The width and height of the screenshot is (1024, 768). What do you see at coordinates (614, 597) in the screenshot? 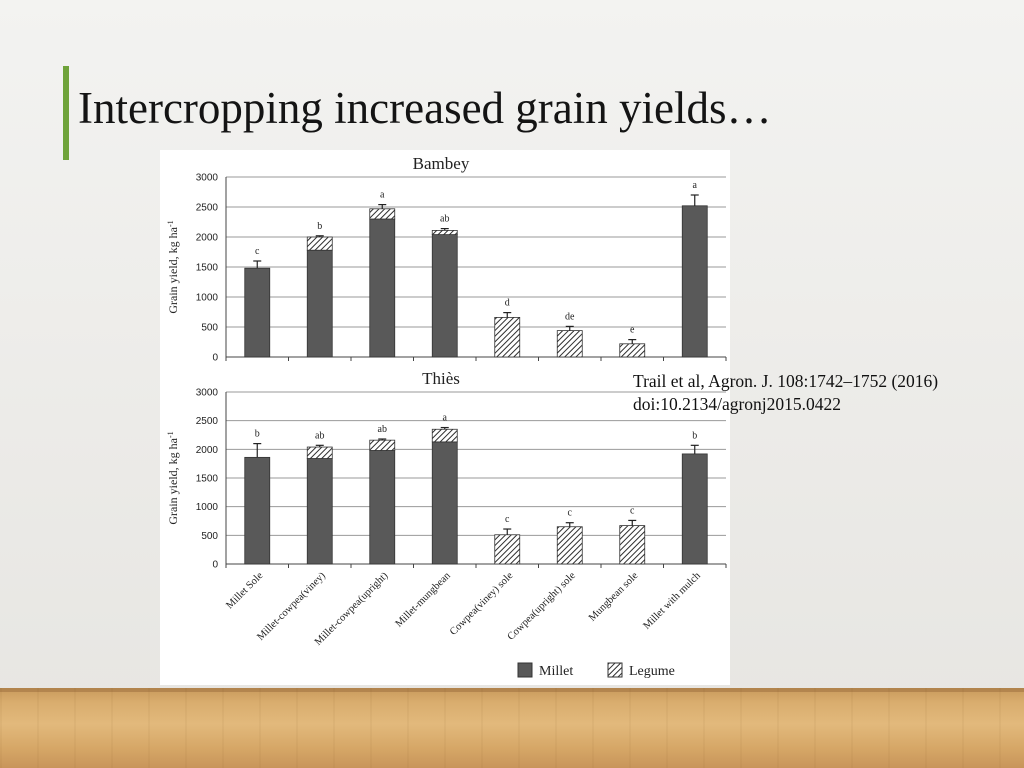
I see `x-tick-label: Mungbean sole` at bounding box center [614, 597].